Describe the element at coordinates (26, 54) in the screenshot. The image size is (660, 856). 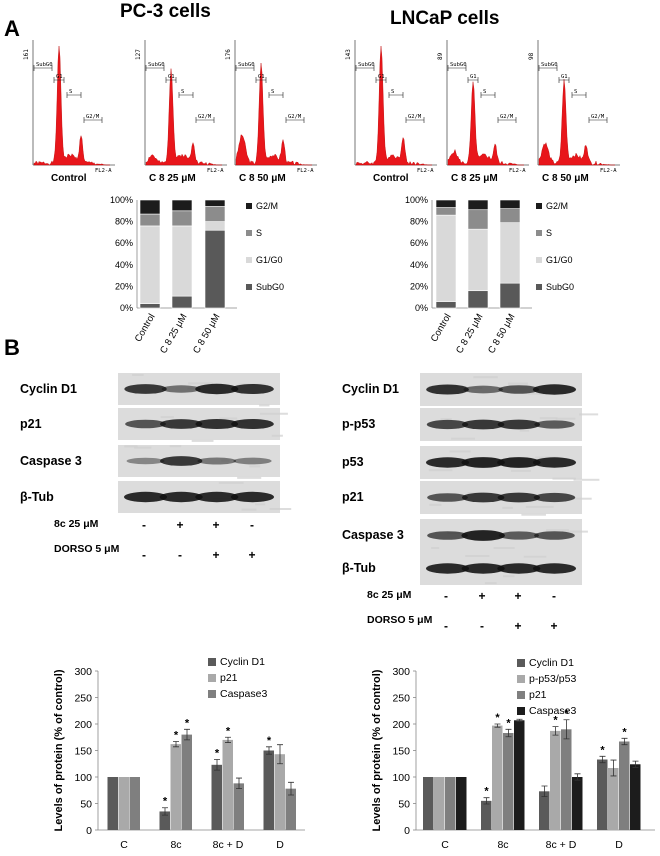
I see `hist-ymax: 161` at that location.